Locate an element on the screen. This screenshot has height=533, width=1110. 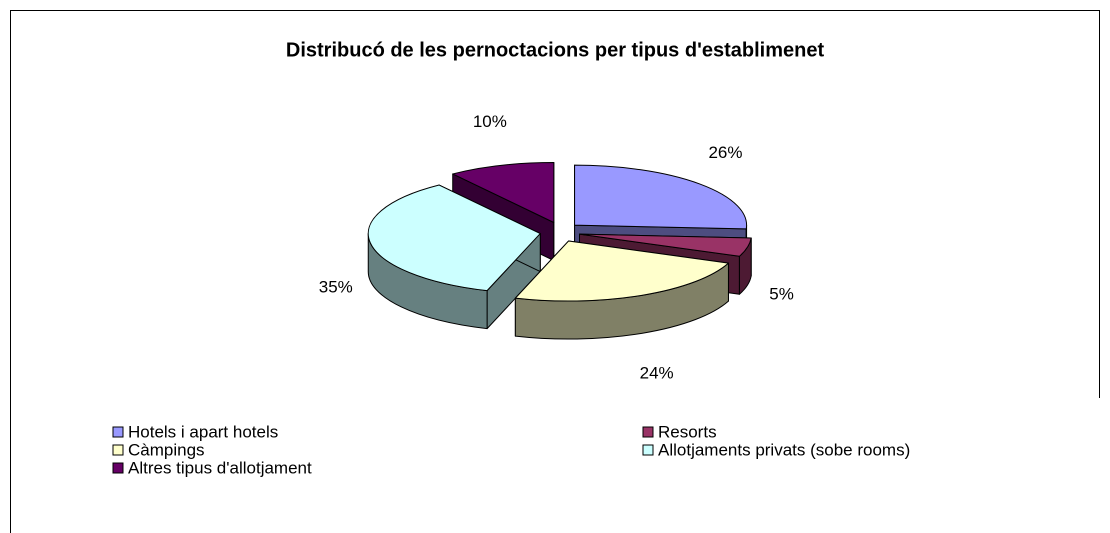
legend-label: Resorts is located at coordinates (687, 431).